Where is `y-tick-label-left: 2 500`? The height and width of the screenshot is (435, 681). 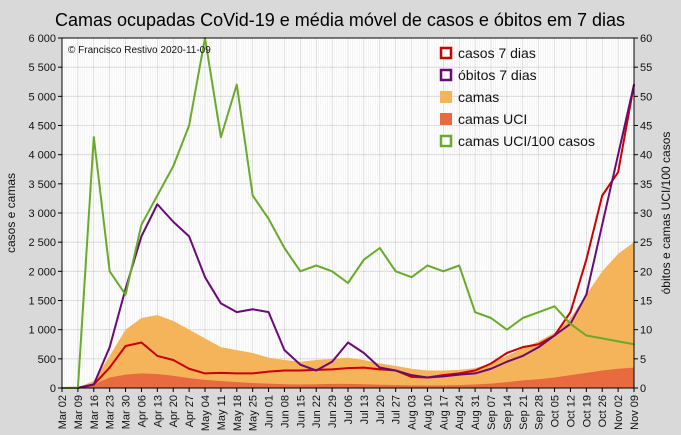
y-tick-label-left: 2 500 is located at coordinates (42, 243).